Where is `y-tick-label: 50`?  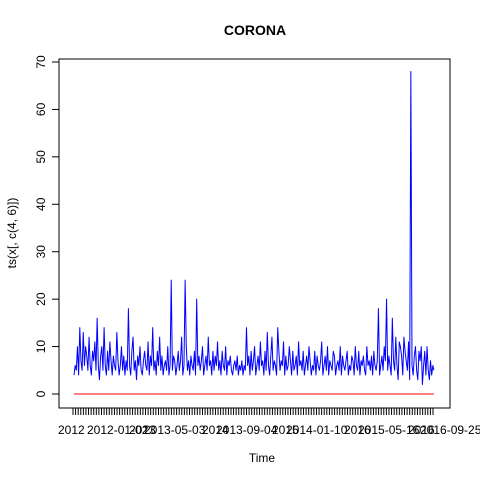
y-tick-label: 50 is located at coordinates (41, 157).